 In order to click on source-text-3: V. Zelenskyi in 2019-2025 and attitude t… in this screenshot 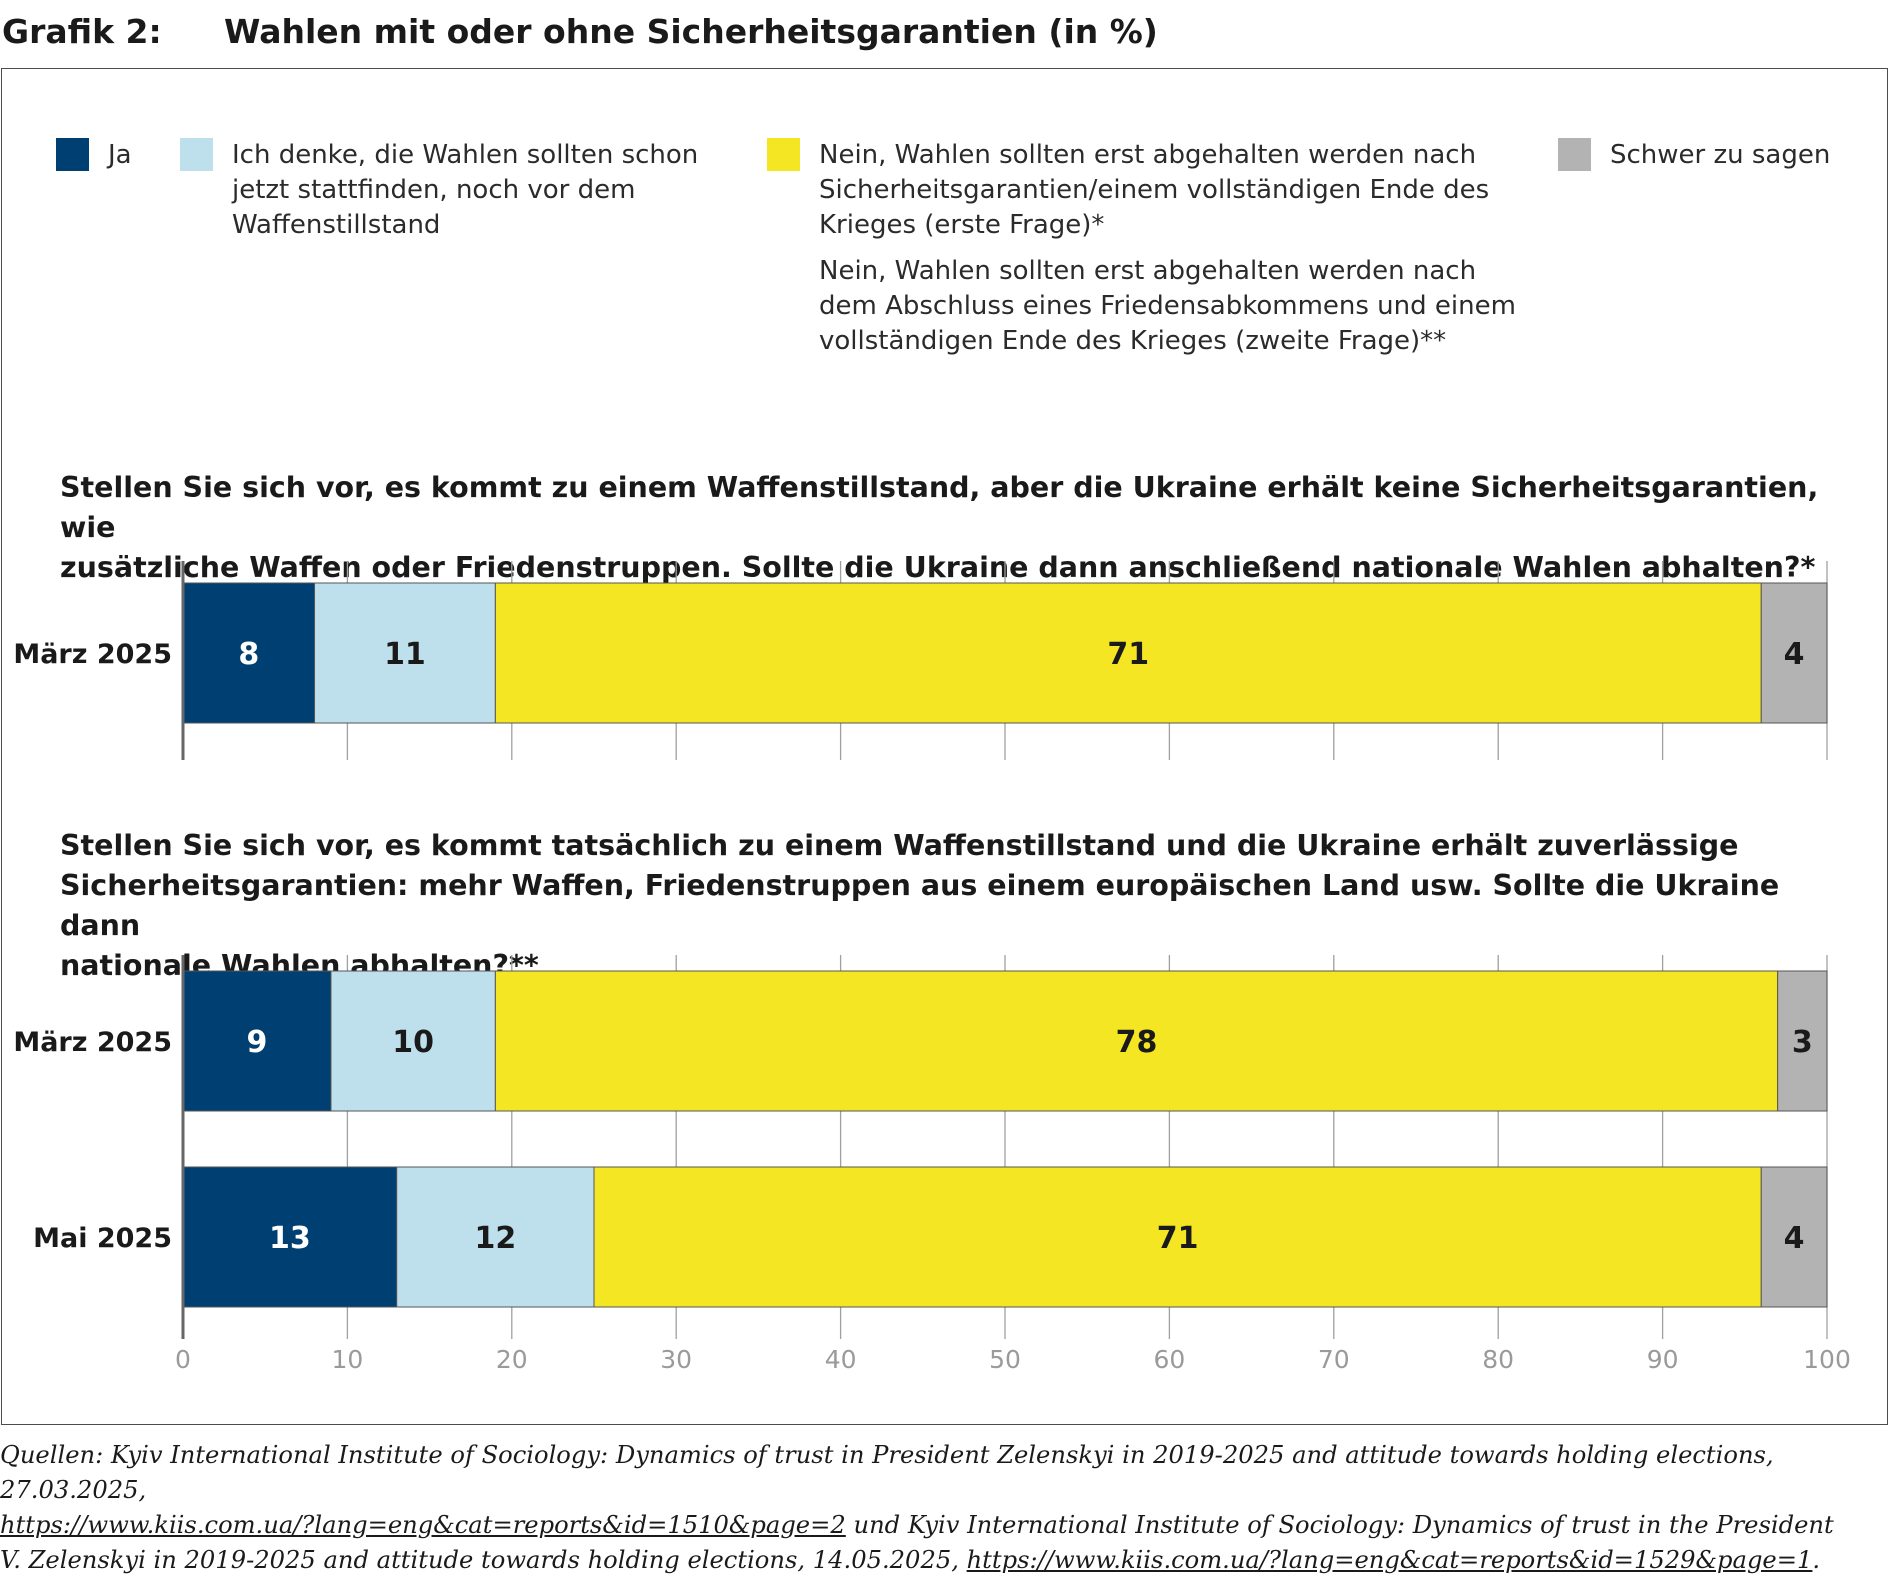, I will do `click(483, 1560)`.